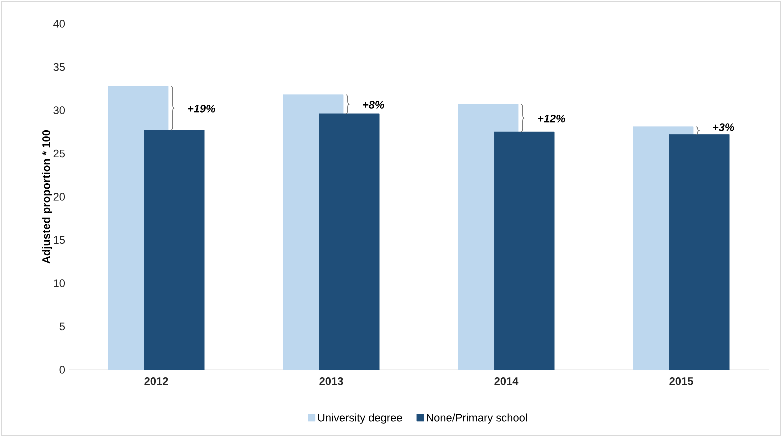 Image resolution: width=783 pixels, height=438 pixels. Describe the element at coordinates (60, 110) in the screenshot. I see `y-tick-label: 30` at that location.